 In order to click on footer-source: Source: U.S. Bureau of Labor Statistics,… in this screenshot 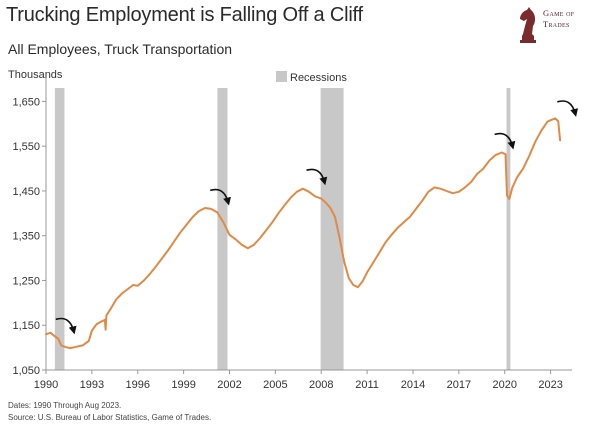, I will do `click(110, 417)`.